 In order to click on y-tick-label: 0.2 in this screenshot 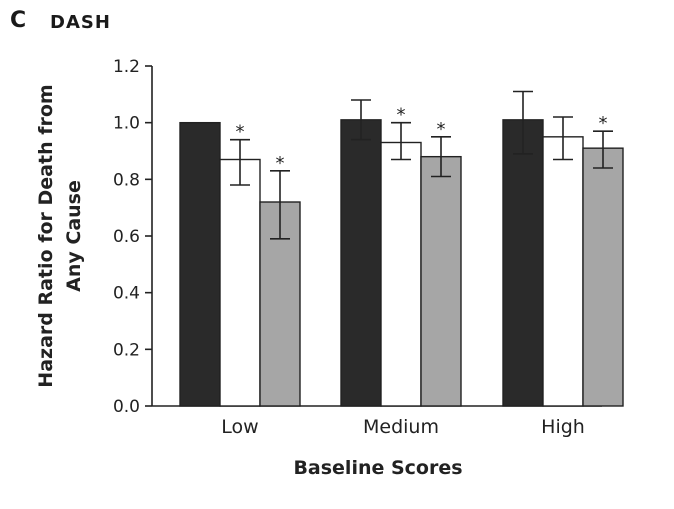, I will do `click(126, 350)`.